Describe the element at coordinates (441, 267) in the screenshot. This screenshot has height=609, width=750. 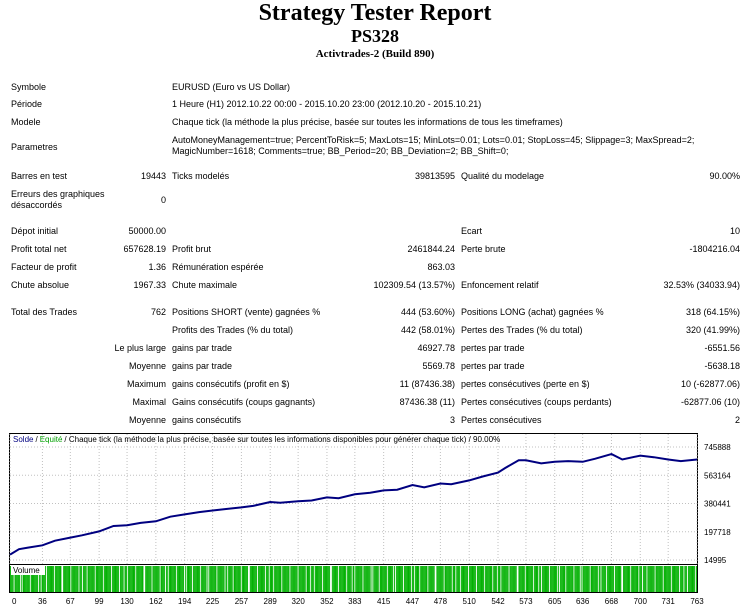
I see `payoff-value: 863.03` at that location.